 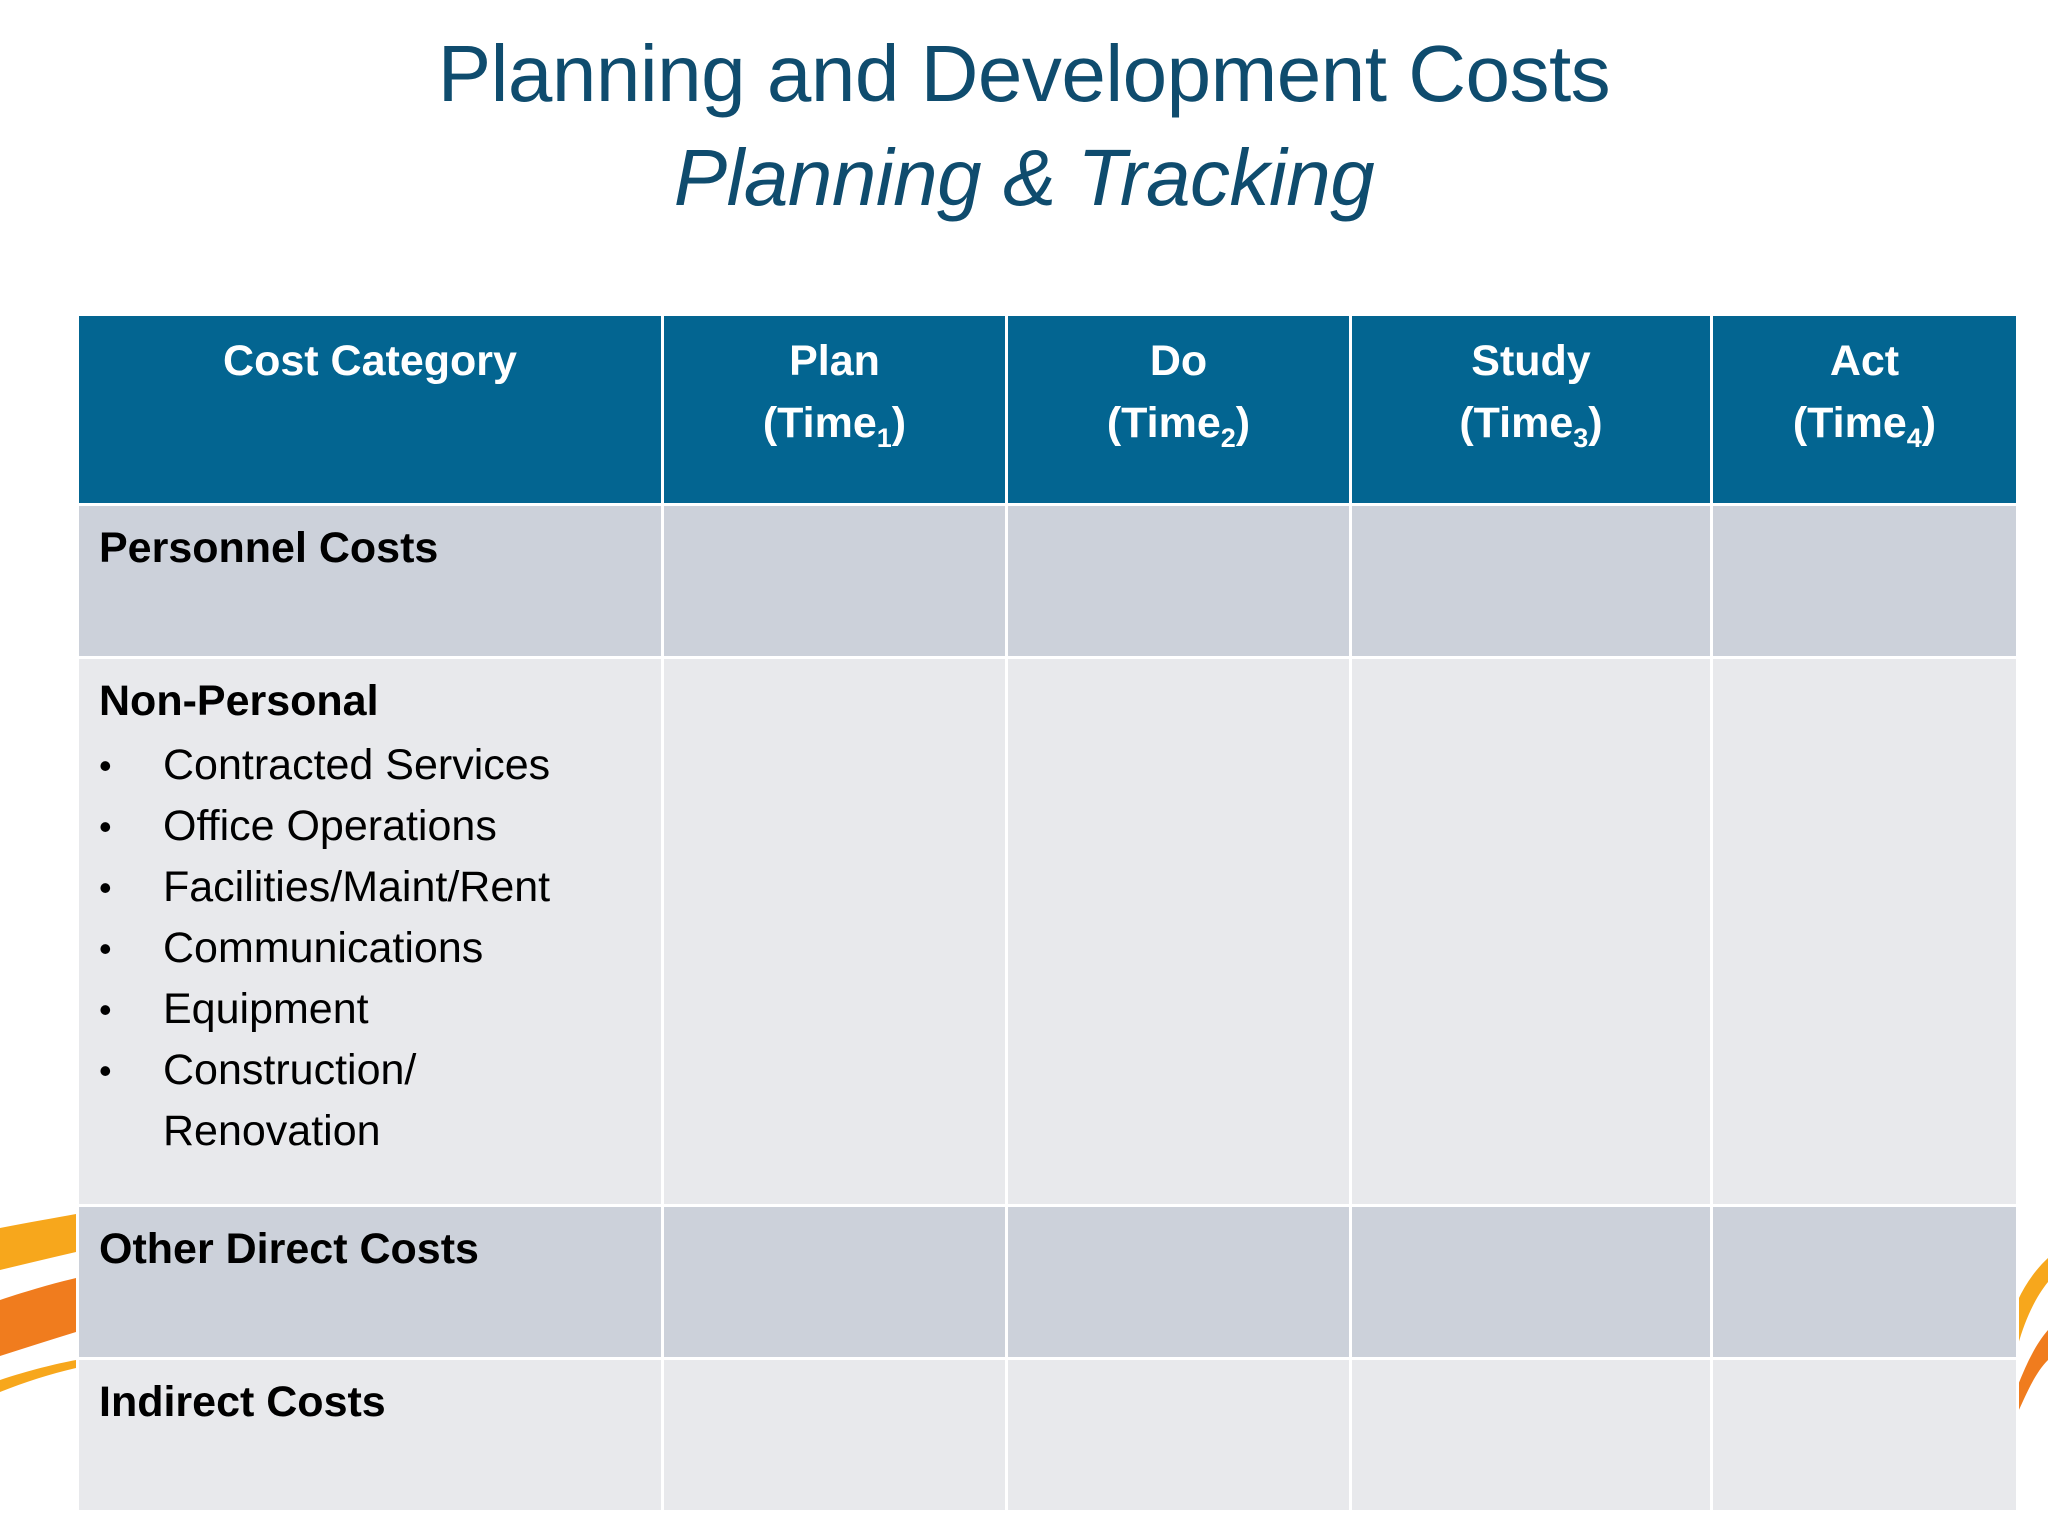 I want to click on category-title: Personnel Costs, so click(x=269, y=548).